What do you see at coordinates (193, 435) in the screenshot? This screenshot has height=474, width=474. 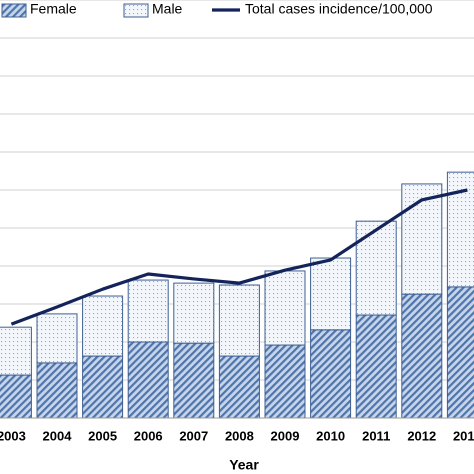 I see `x-tick-label: 2007` at bounding box center [193, 435].